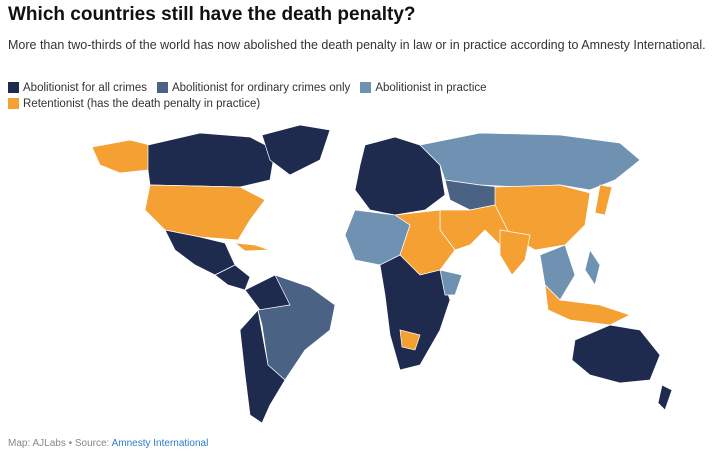 The image size is (720, 456). I want to click on source-link: Amnesty International, so click(160, 443).